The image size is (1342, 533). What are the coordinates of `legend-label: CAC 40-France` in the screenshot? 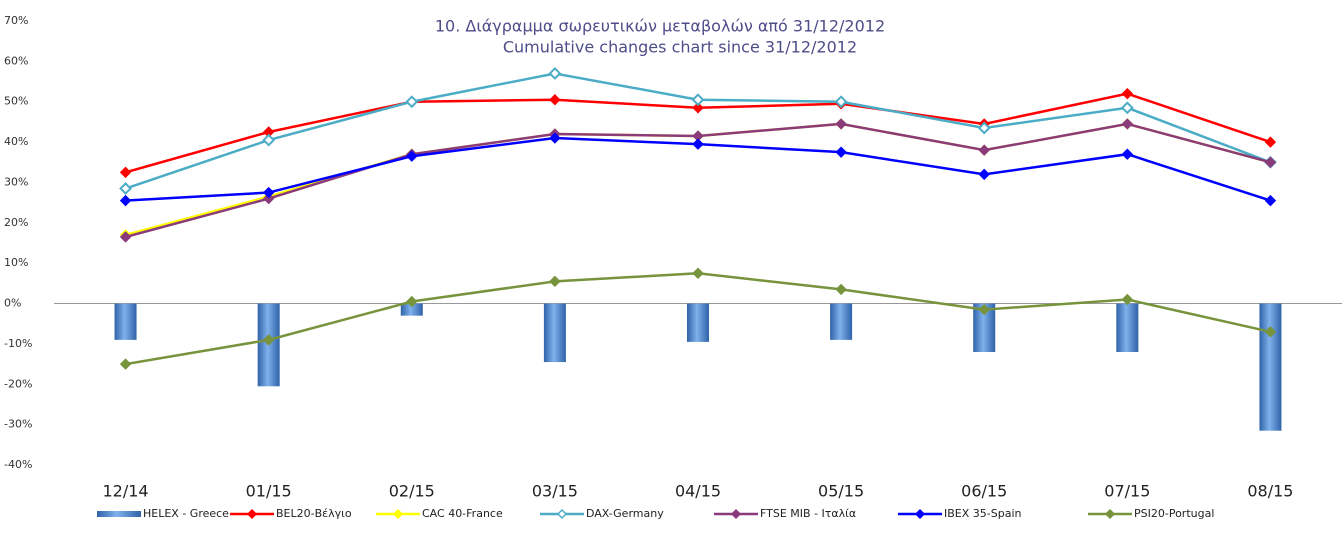 It's located at (462, 513).